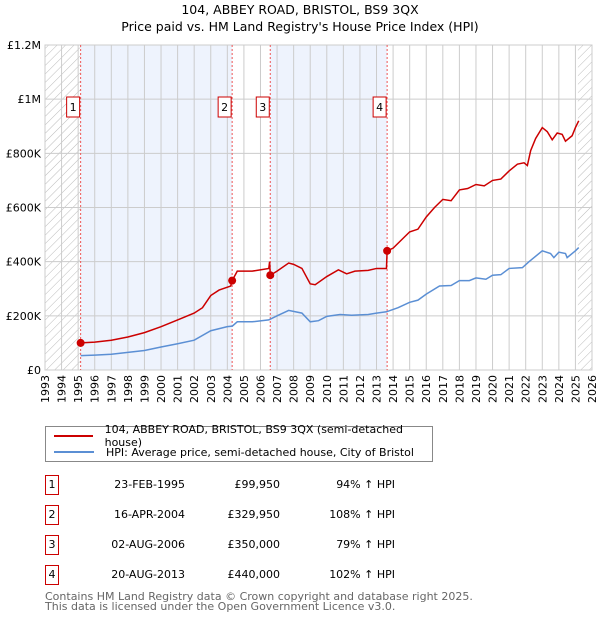  I want to click on sale-price: £440,000, so click(254, 574).